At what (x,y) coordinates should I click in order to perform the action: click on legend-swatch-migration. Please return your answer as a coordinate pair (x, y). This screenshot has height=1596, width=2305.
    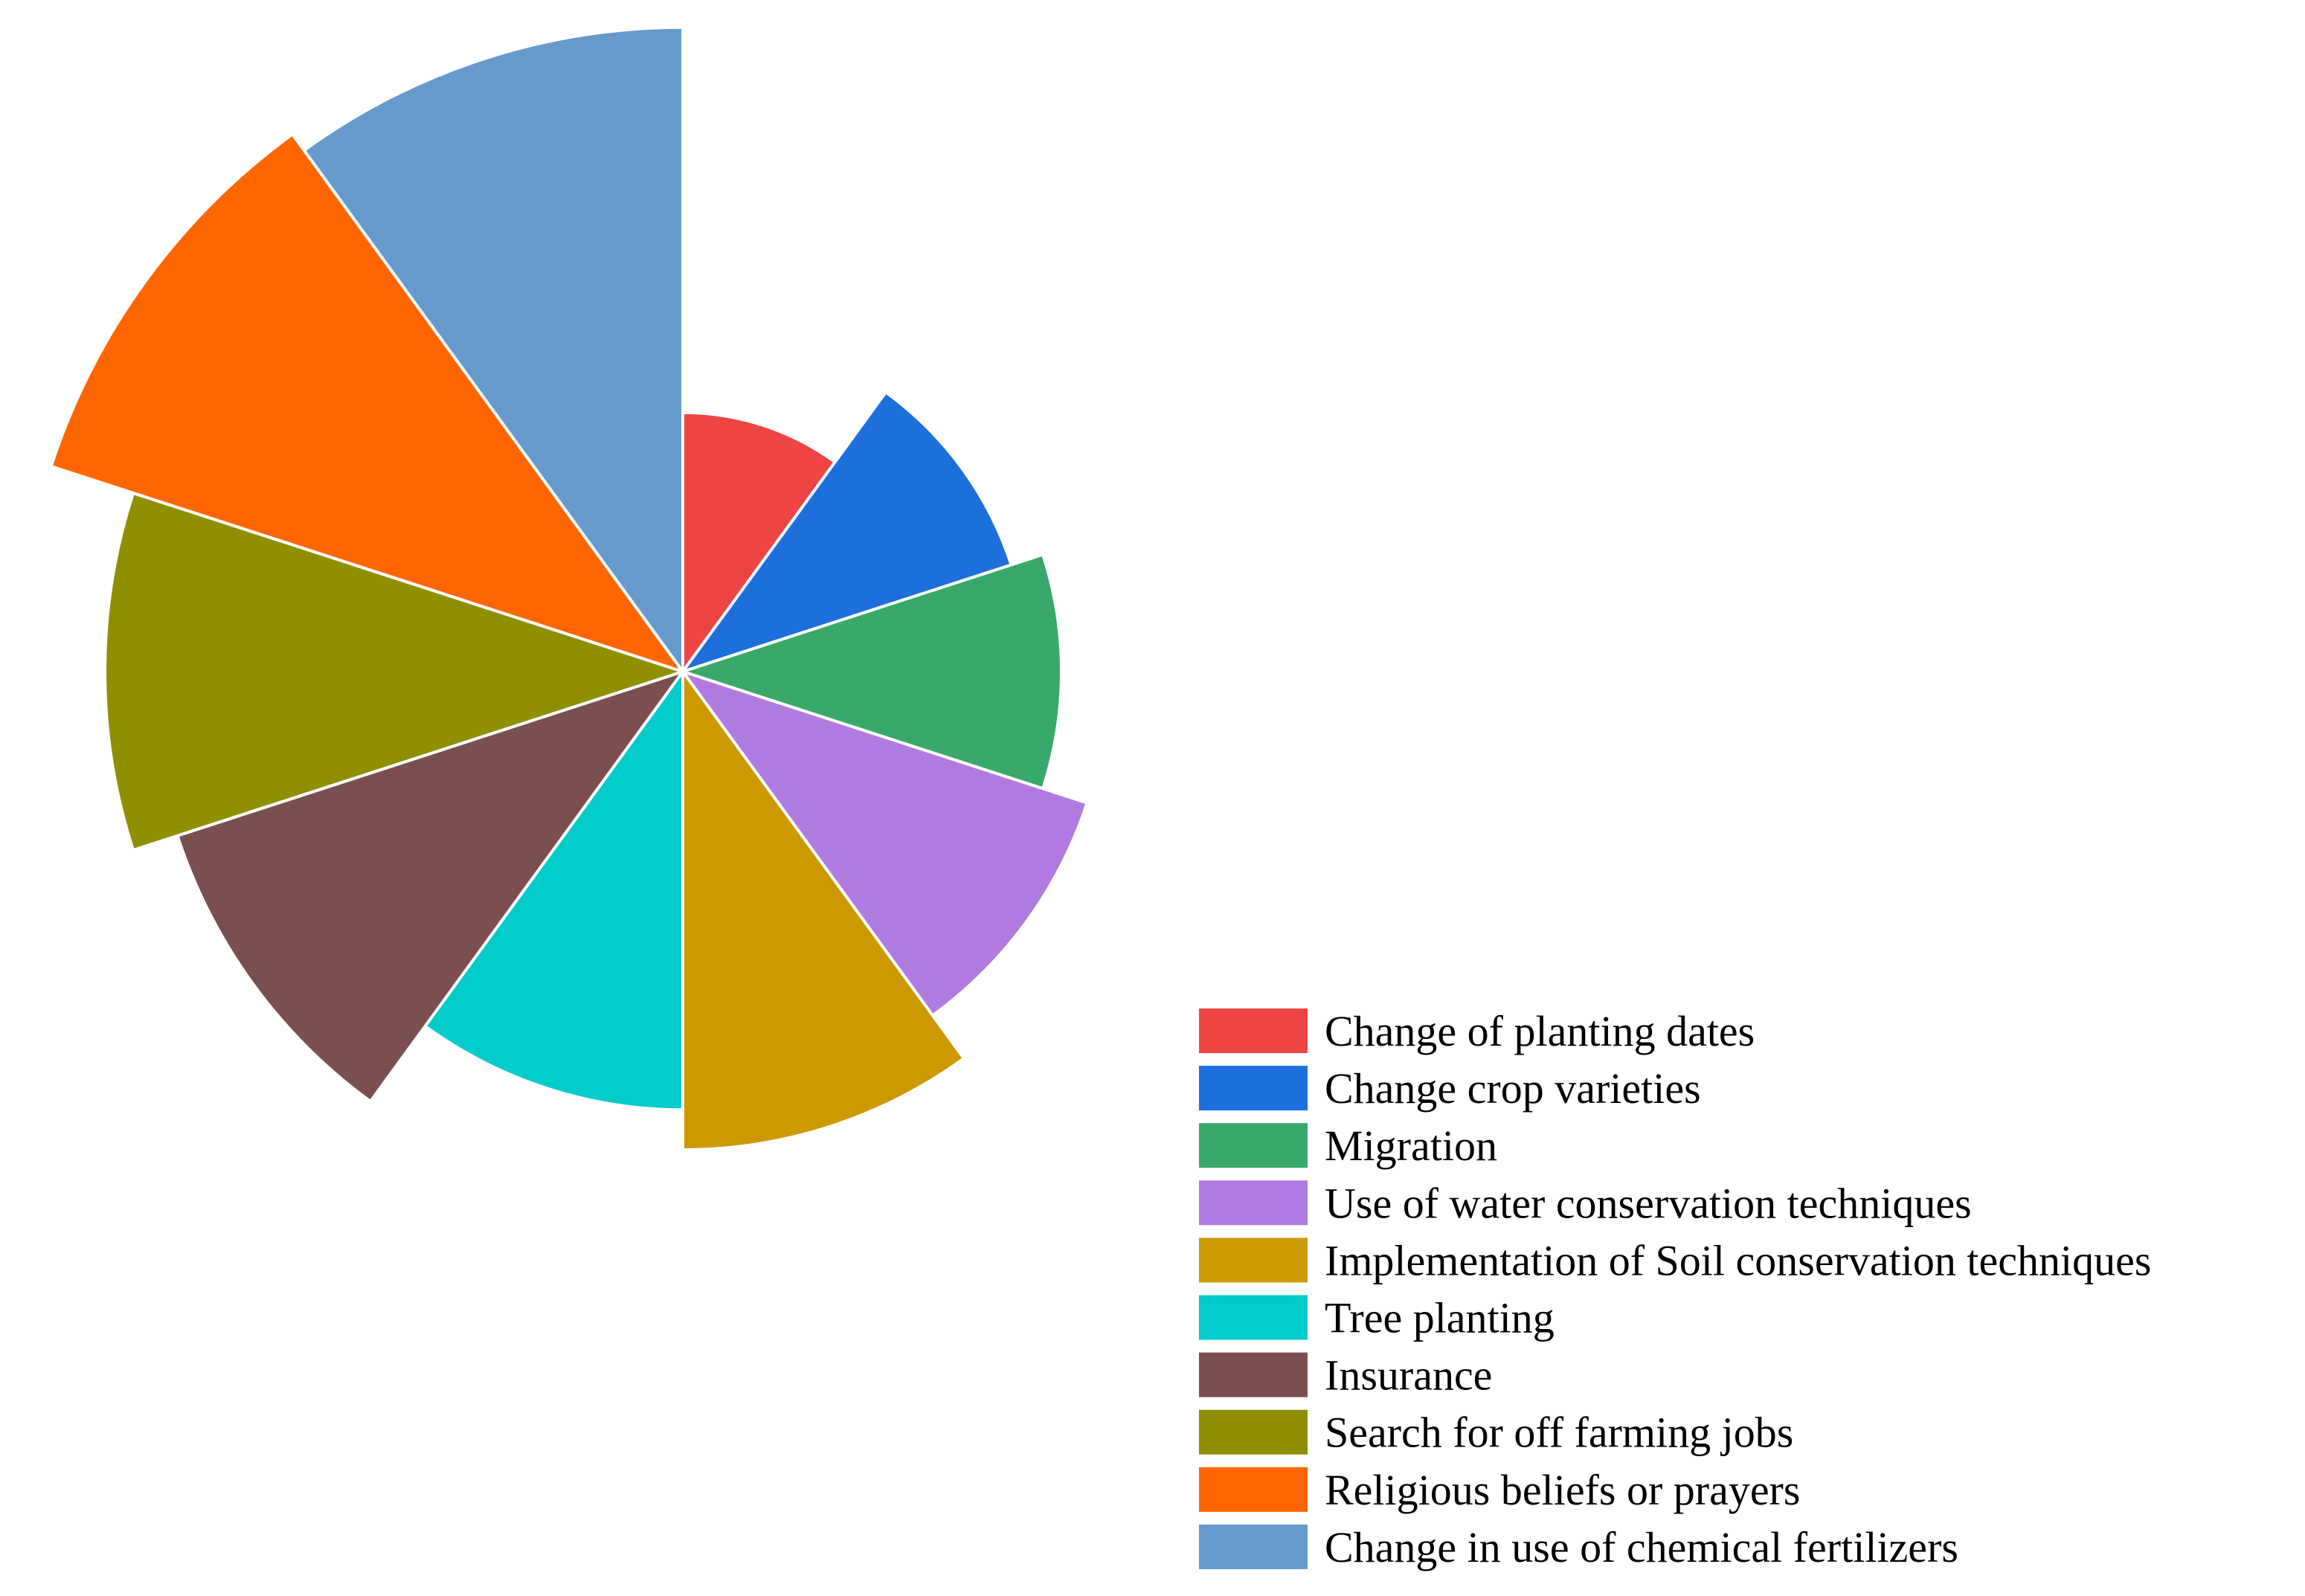
    Looking at the image, I should click on (1253, 1145).